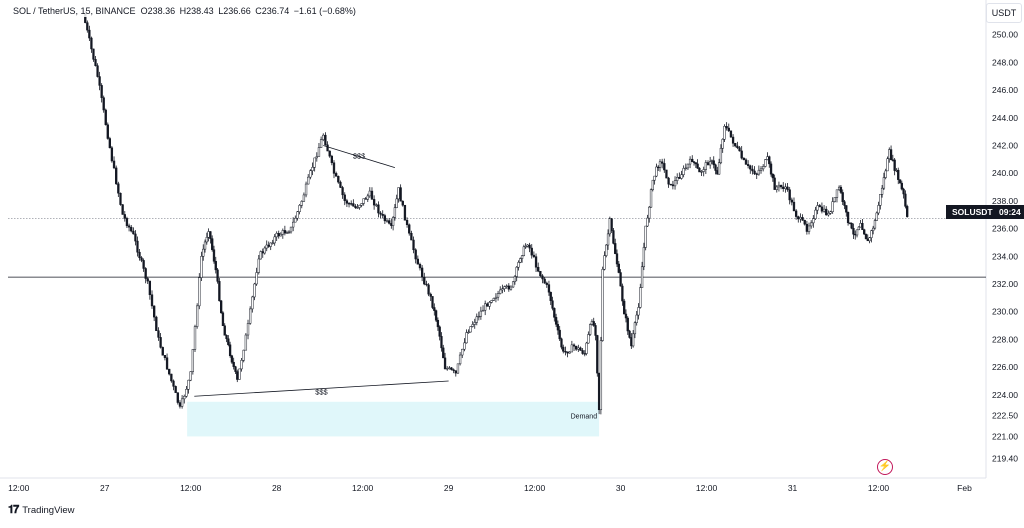 The width and height of the screenshot is (1024, 528). What do you see at coordinates (1005, 256) in the screenshot?
I see `y-tick-label: 234.00` at bounding box center [1005, 256].